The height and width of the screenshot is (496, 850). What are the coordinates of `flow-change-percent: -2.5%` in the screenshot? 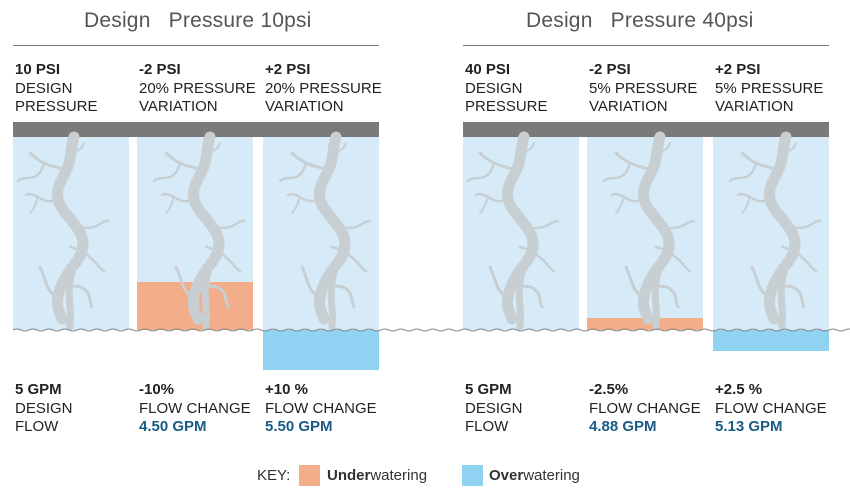 It's located at (609, 389).